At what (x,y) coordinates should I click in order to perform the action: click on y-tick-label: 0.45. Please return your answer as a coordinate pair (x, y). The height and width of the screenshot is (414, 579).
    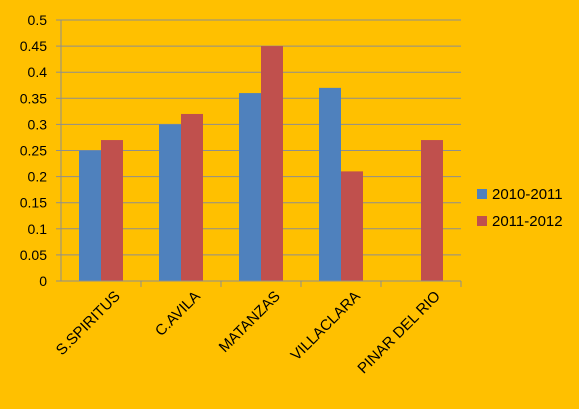
    Looking at the image, I should click on (33, 46).